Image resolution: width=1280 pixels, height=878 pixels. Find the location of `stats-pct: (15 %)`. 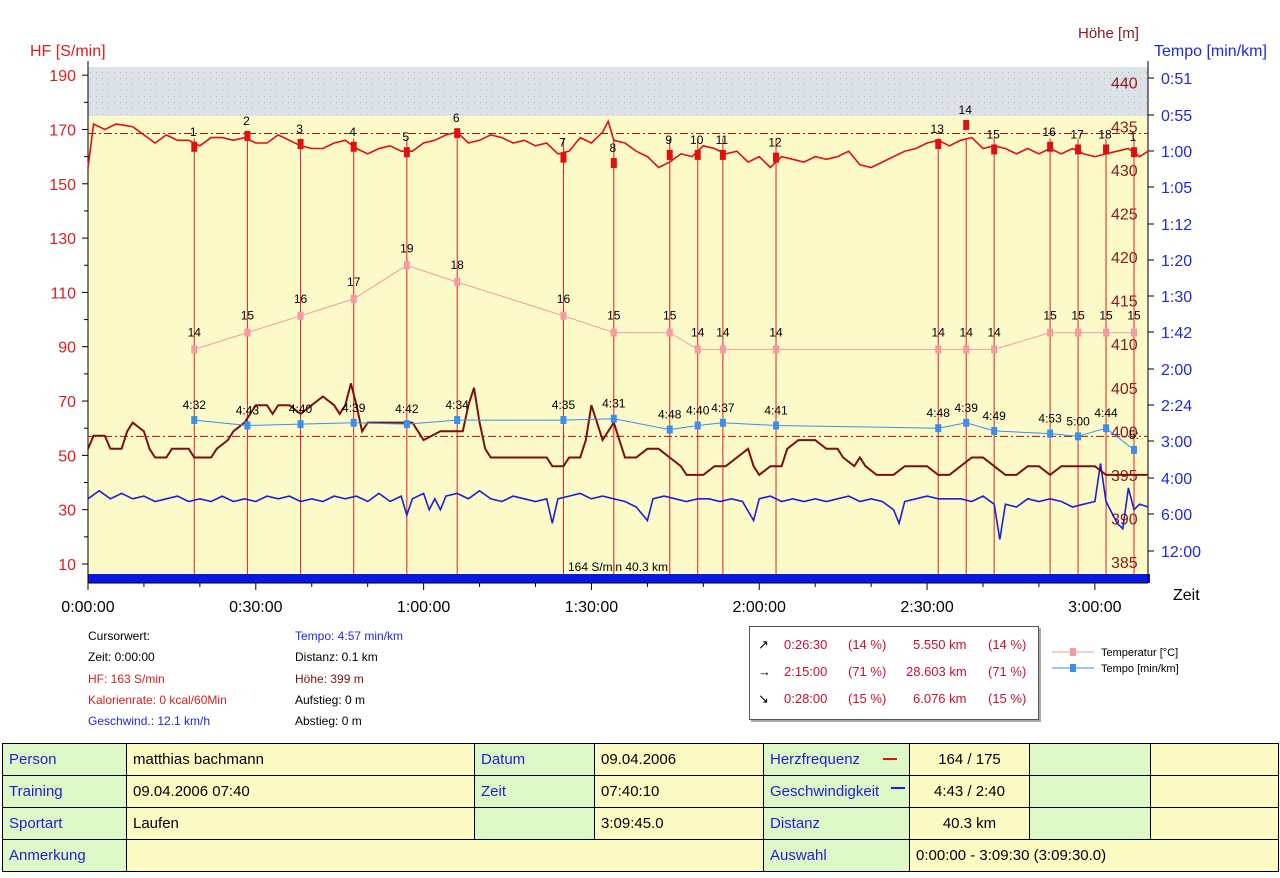

stats-pct: (15 %) is located at coordinates (867, 698).